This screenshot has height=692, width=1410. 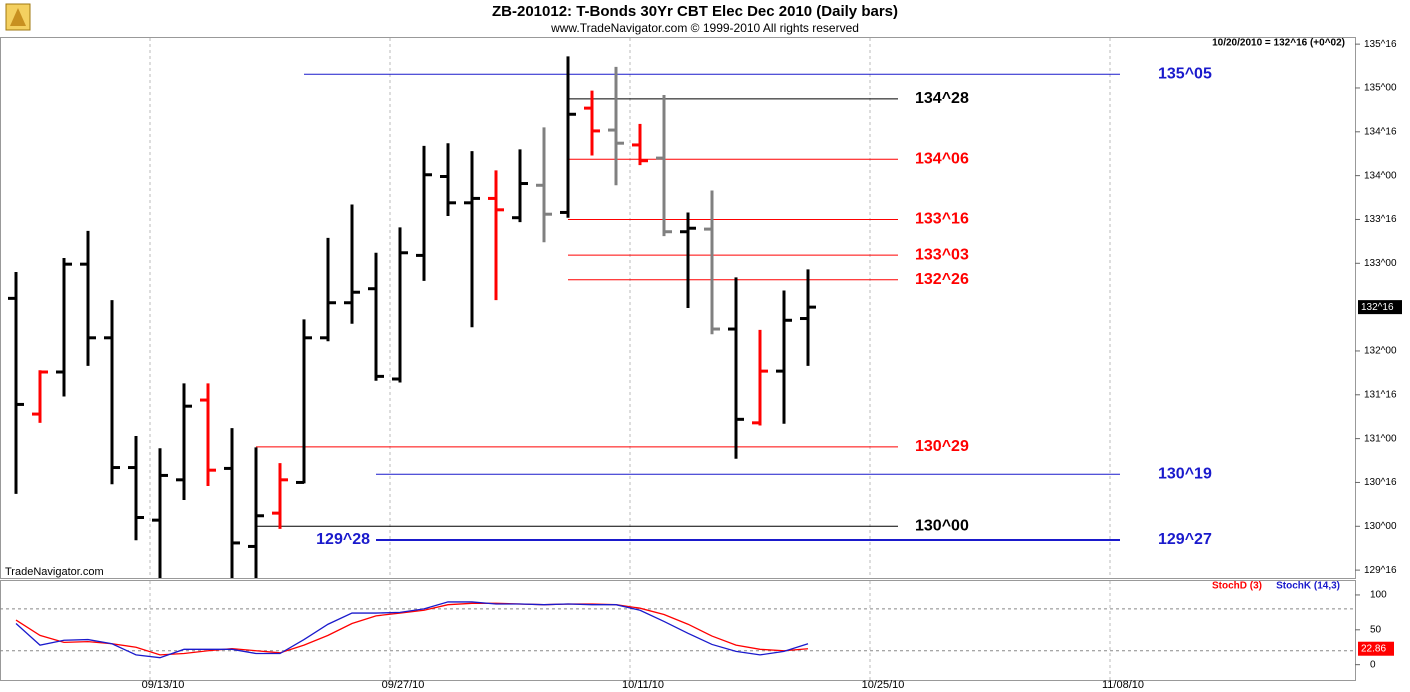 I want to click on level-label: 135^05, so click(x=1185, y=73).